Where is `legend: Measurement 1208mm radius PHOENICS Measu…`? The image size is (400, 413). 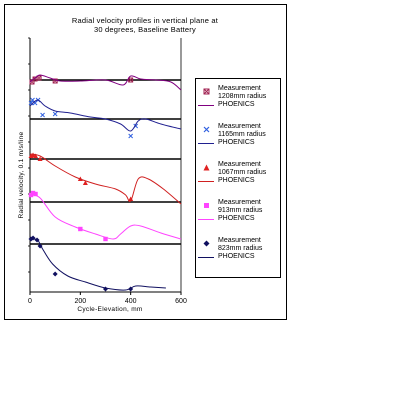
legend: Measurement 1208mm radius PHOENICS Measu… is located at coordinates (238, 178).